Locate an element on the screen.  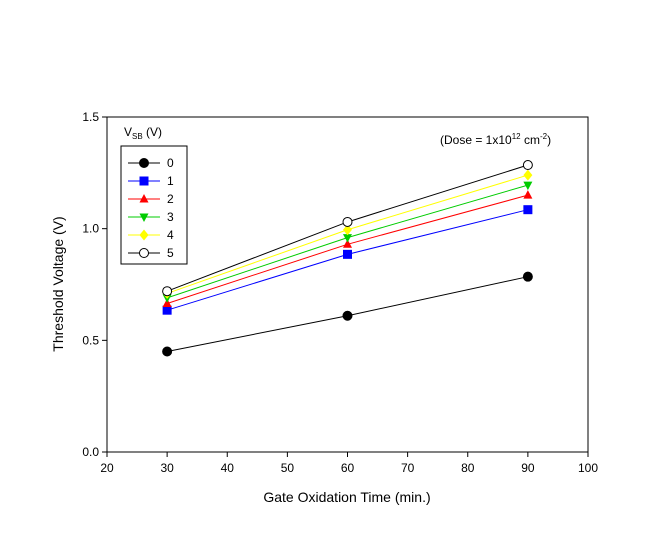
x-tick-label: 60 is located at coordinates (348, 468).